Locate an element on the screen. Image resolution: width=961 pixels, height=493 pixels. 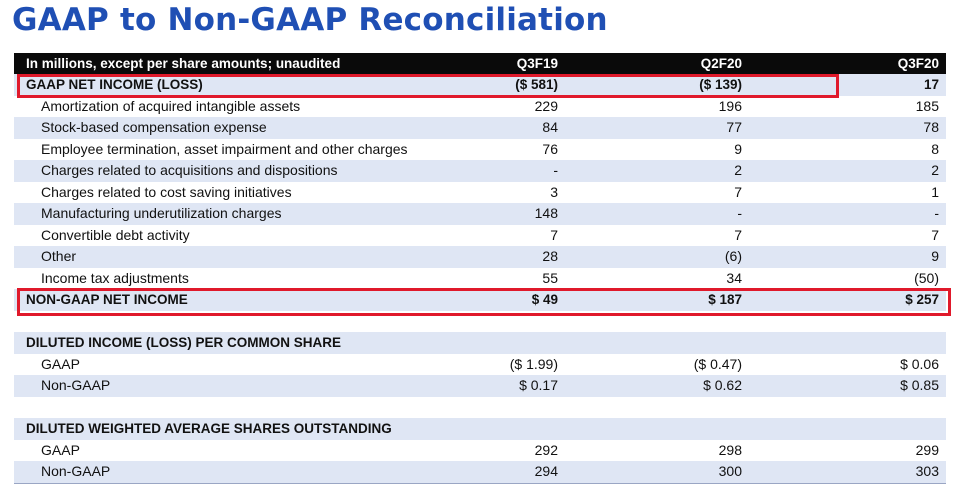
value-q3f19: ($ 581) is located at coordinates (536, 84).